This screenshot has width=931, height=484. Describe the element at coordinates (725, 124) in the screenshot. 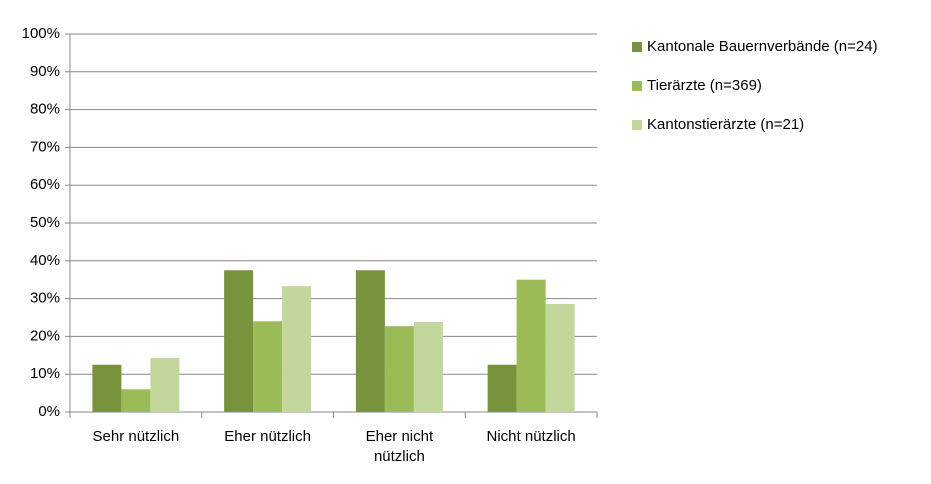

I see `legend-label: Kantonstierärzte (n=21)` at that location.